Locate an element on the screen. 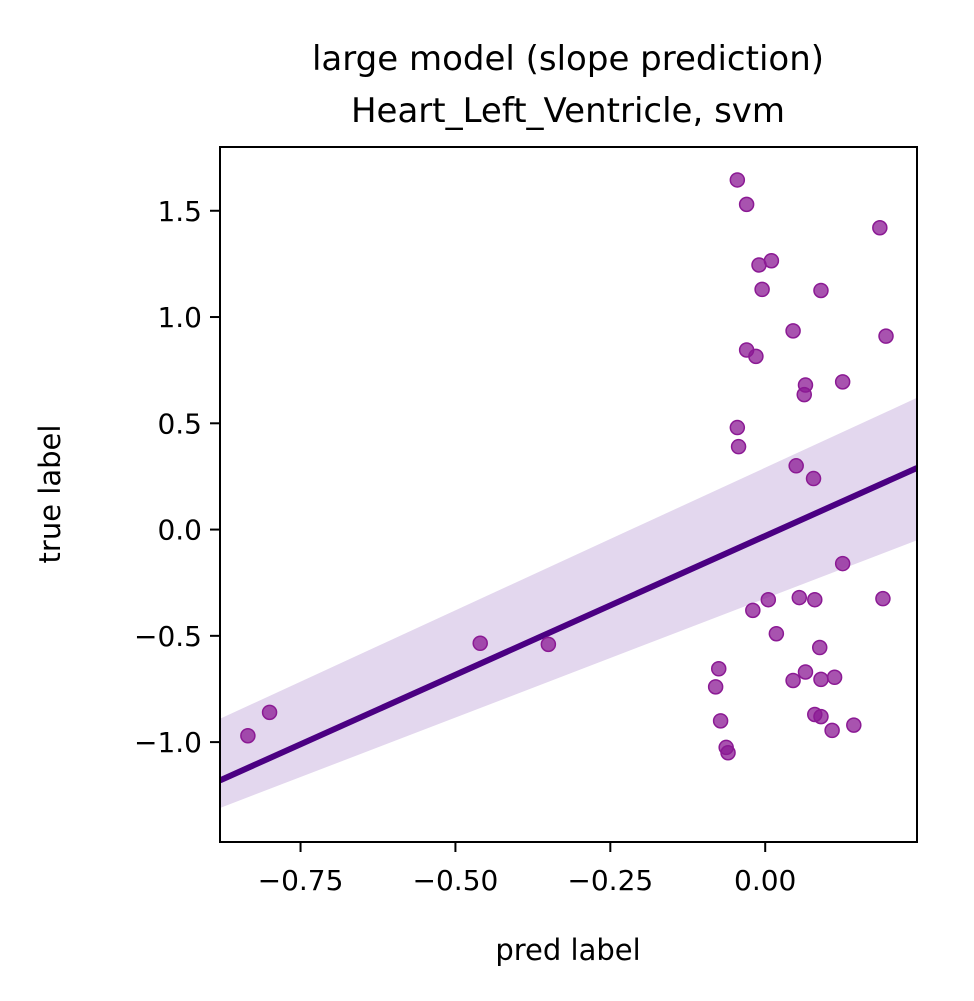  chart-title: large model (slope prediction) is located at coordinates (568, 59).